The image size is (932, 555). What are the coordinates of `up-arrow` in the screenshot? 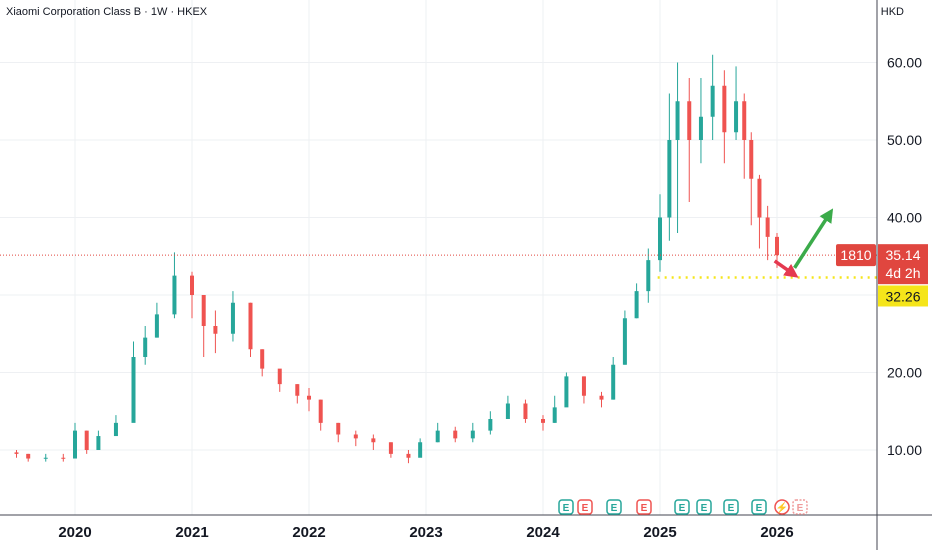 It's located at (813, 238).